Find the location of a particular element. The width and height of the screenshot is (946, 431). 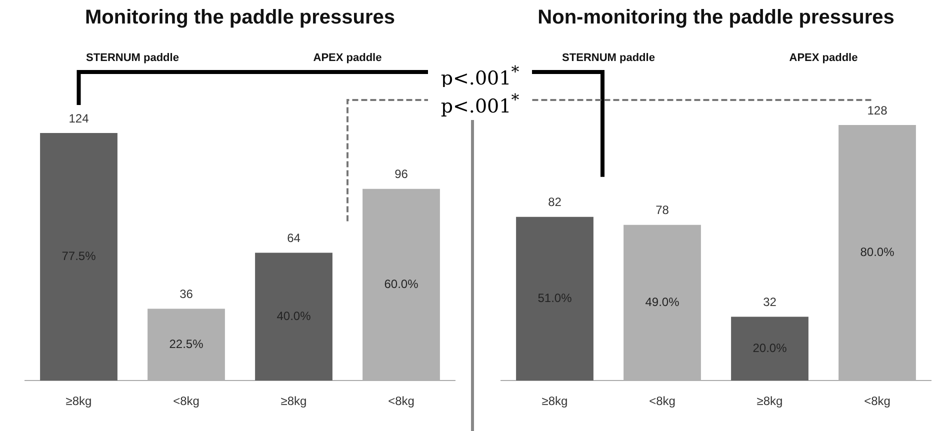

annotation: 77.5% is located at coordinates (79, 256).